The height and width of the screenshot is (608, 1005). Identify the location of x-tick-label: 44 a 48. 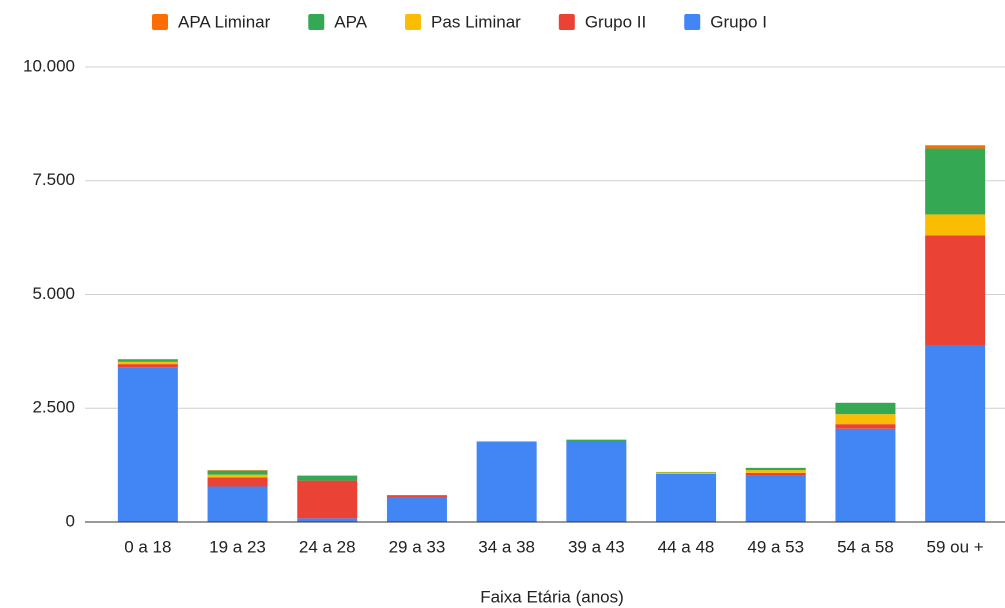
(686, 546).